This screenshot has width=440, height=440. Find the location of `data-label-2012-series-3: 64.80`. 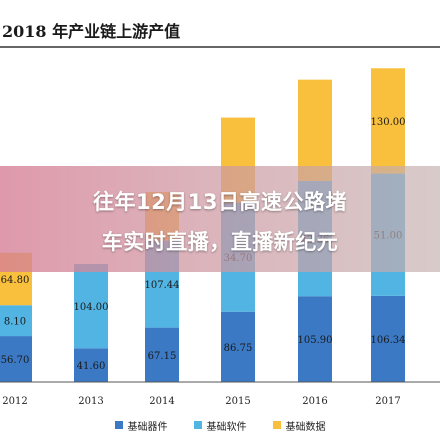

data-label-2012-series-3: 64.80 is located at coordinates (15, 280).